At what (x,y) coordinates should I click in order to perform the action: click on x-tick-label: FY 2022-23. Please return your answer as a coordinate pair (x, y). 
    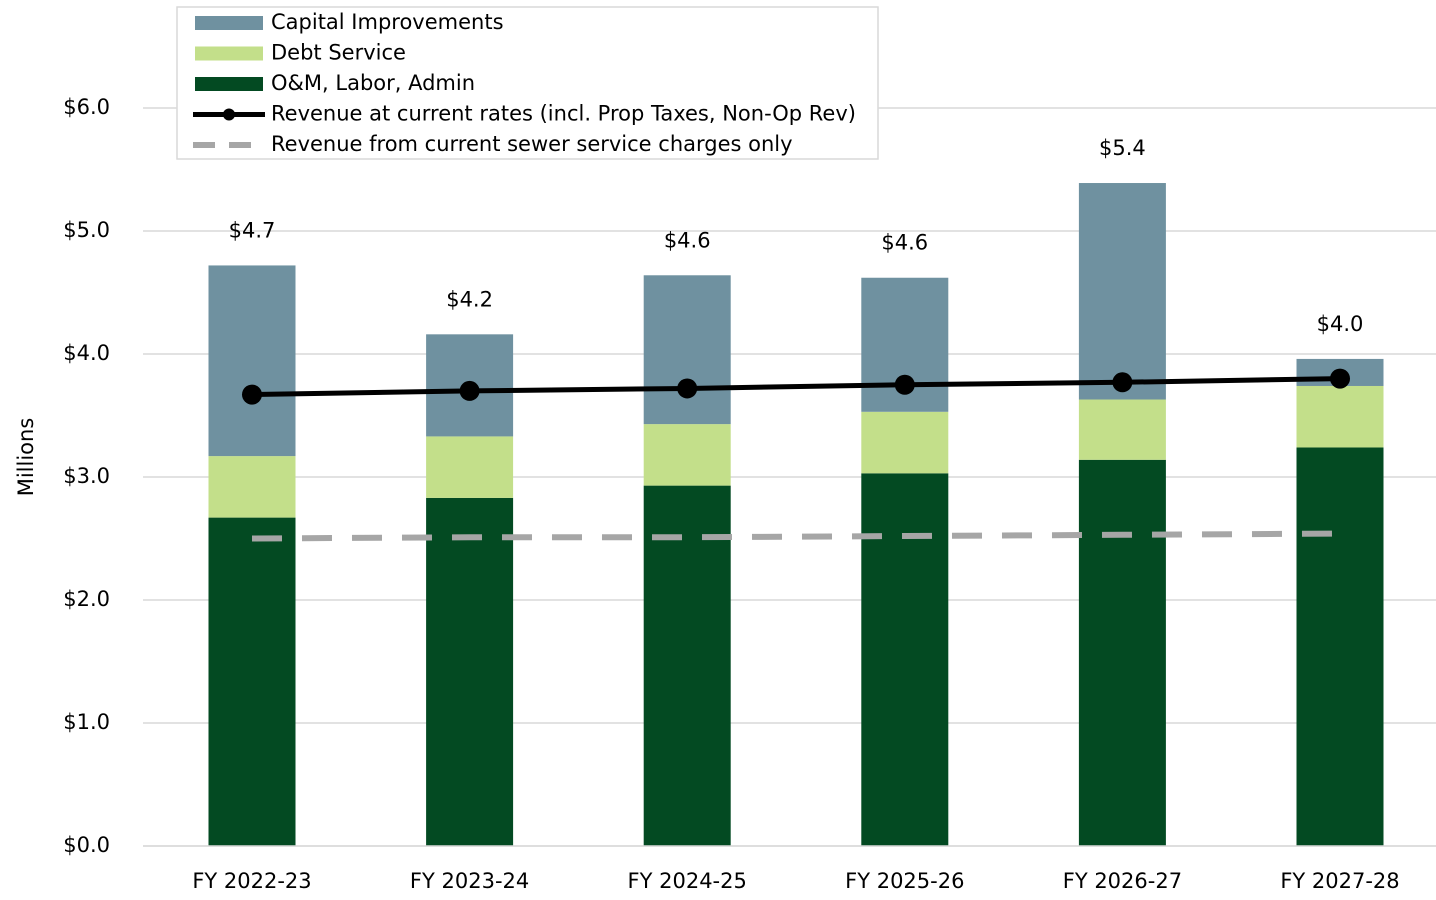
    Looking at the image, I should click on (251, 881).